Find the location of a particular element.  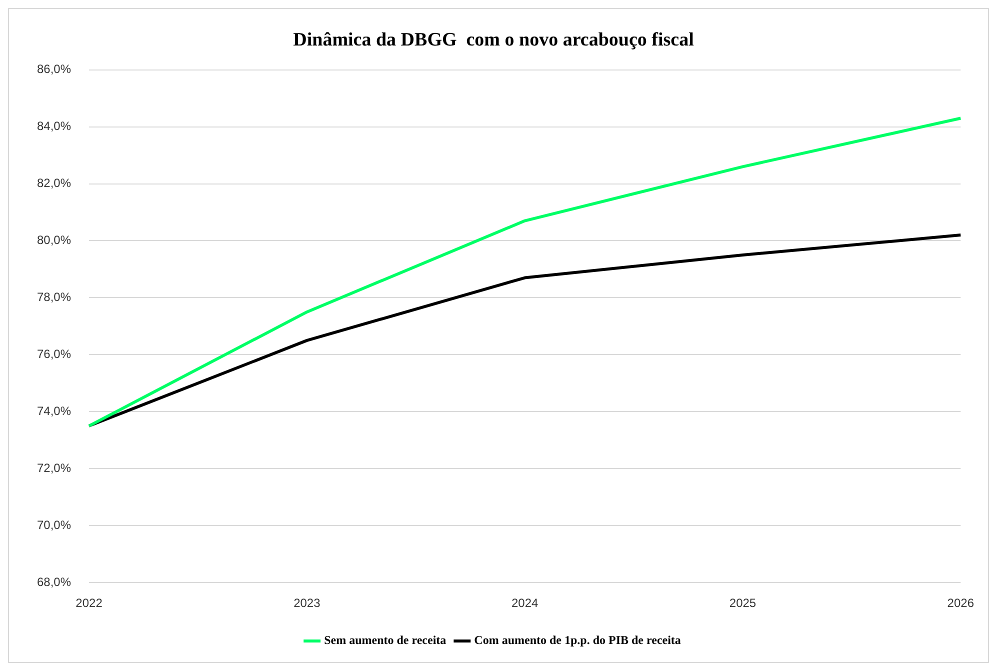

x-tick-label: 2024 is located at coordinates (525, 603).